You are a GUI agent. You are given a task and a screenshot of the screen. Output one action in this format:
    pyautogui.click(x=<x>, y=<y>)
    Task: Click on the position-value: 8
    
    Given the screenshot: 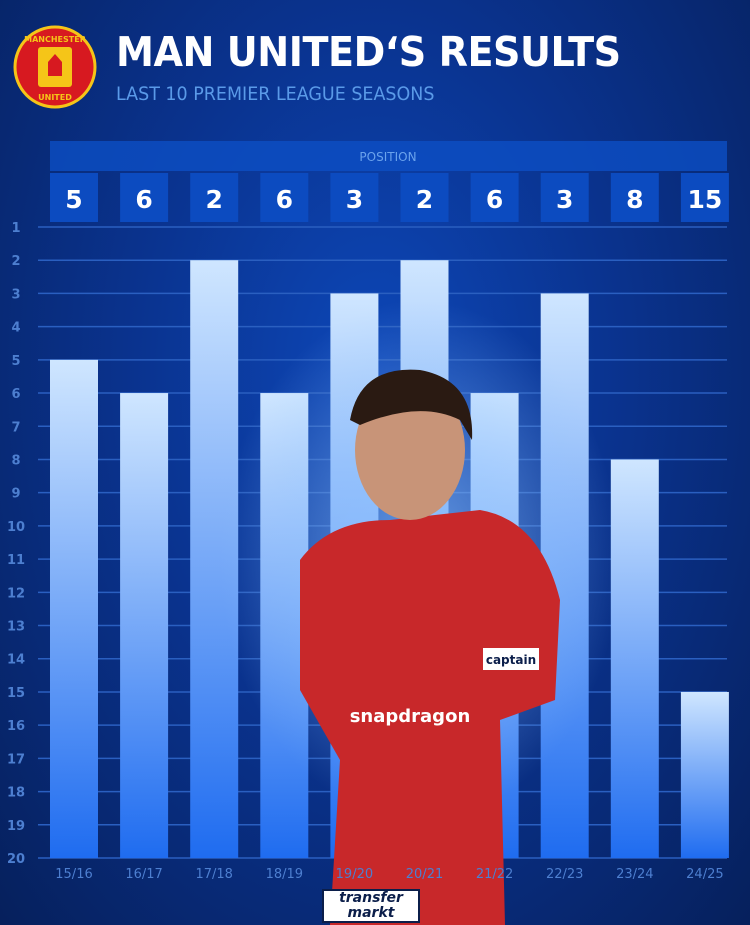 What is the action you would take?
    pyautogui.click(x=634, y=199)
    